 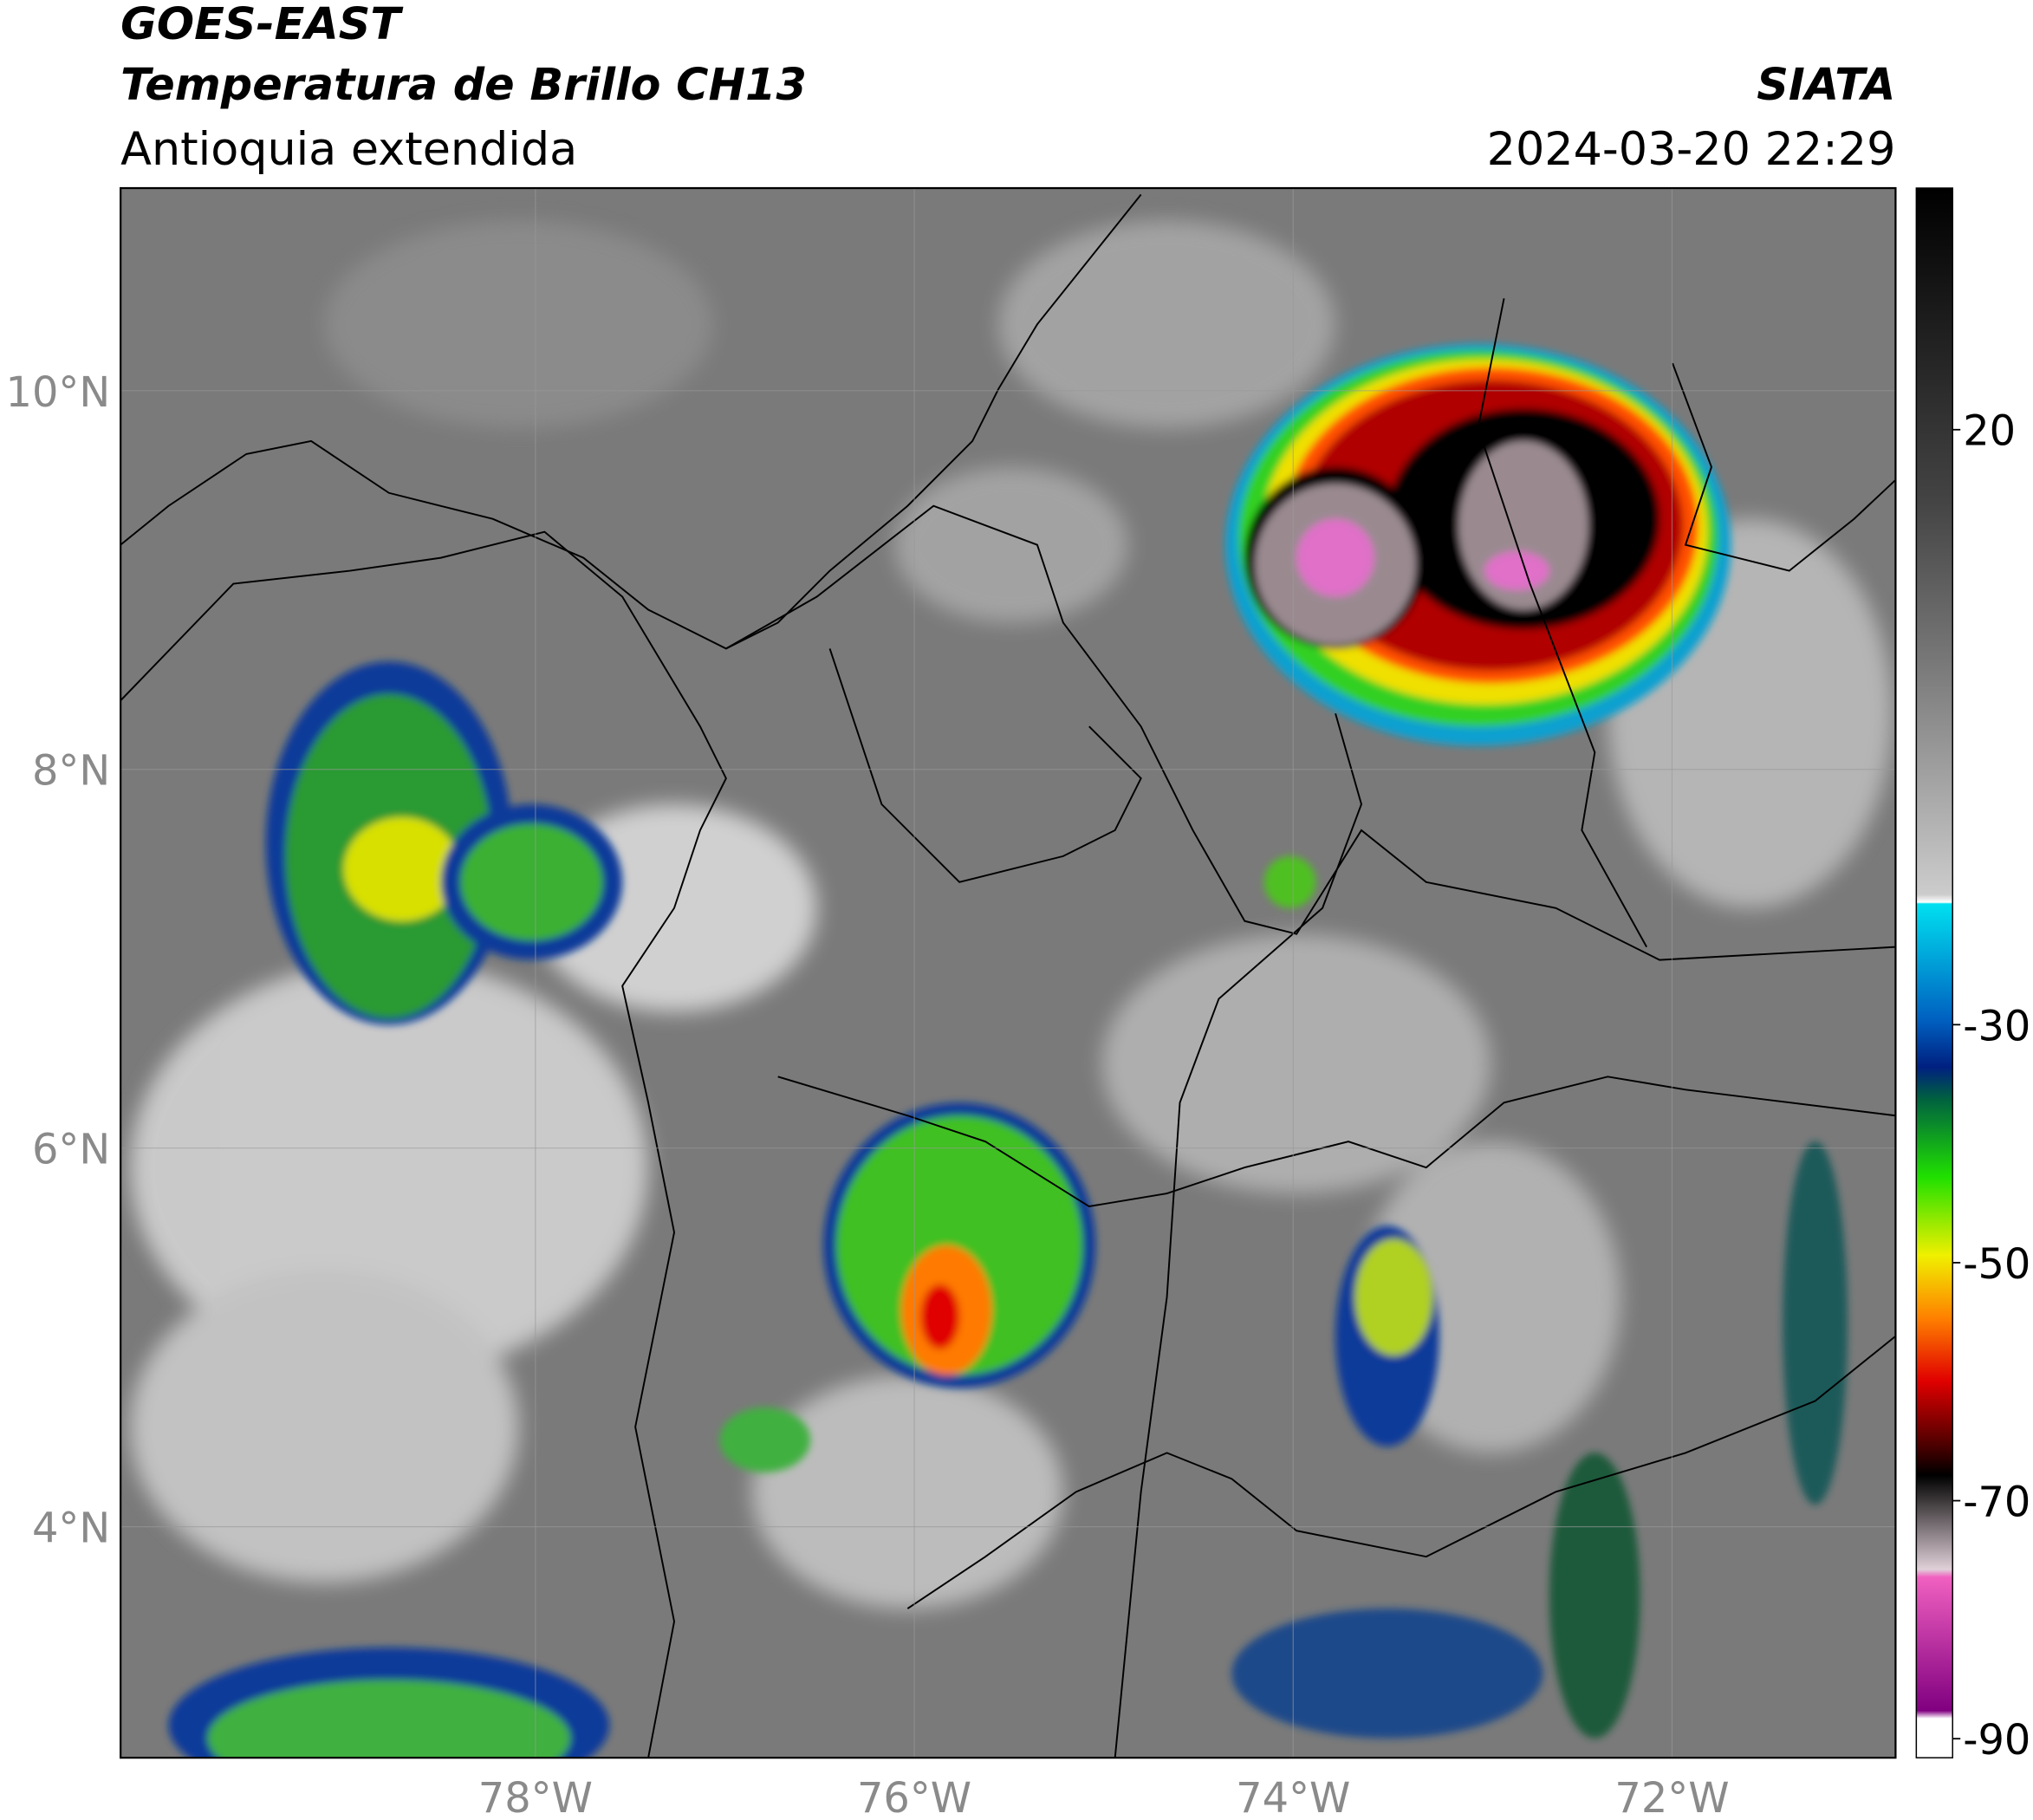 I want to click on y-tick-label: 10°N, so click(x=58, y=393).